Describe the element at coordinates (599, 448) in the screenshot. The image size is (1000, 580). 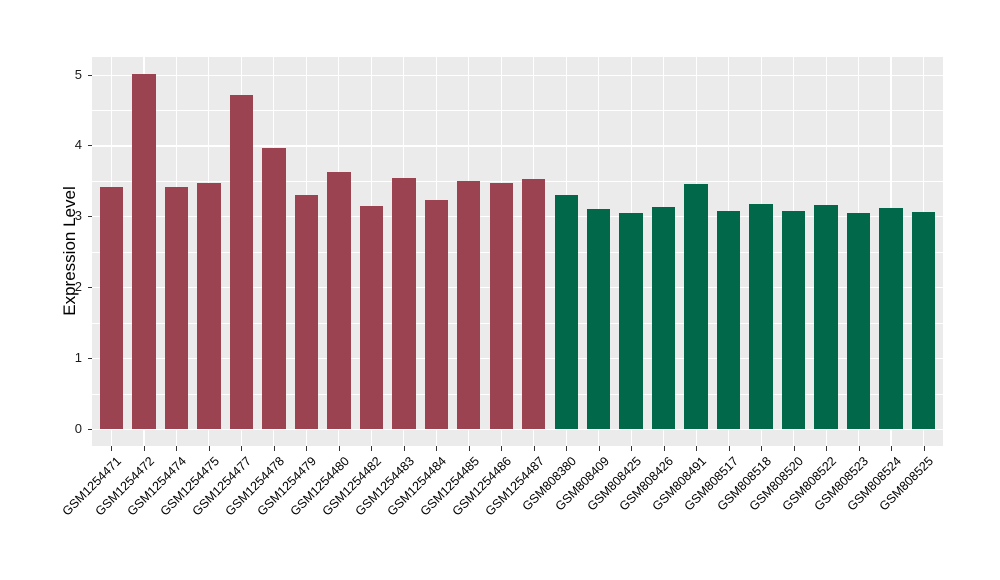
I see `x-tick-mark-GSM808409` at that location.